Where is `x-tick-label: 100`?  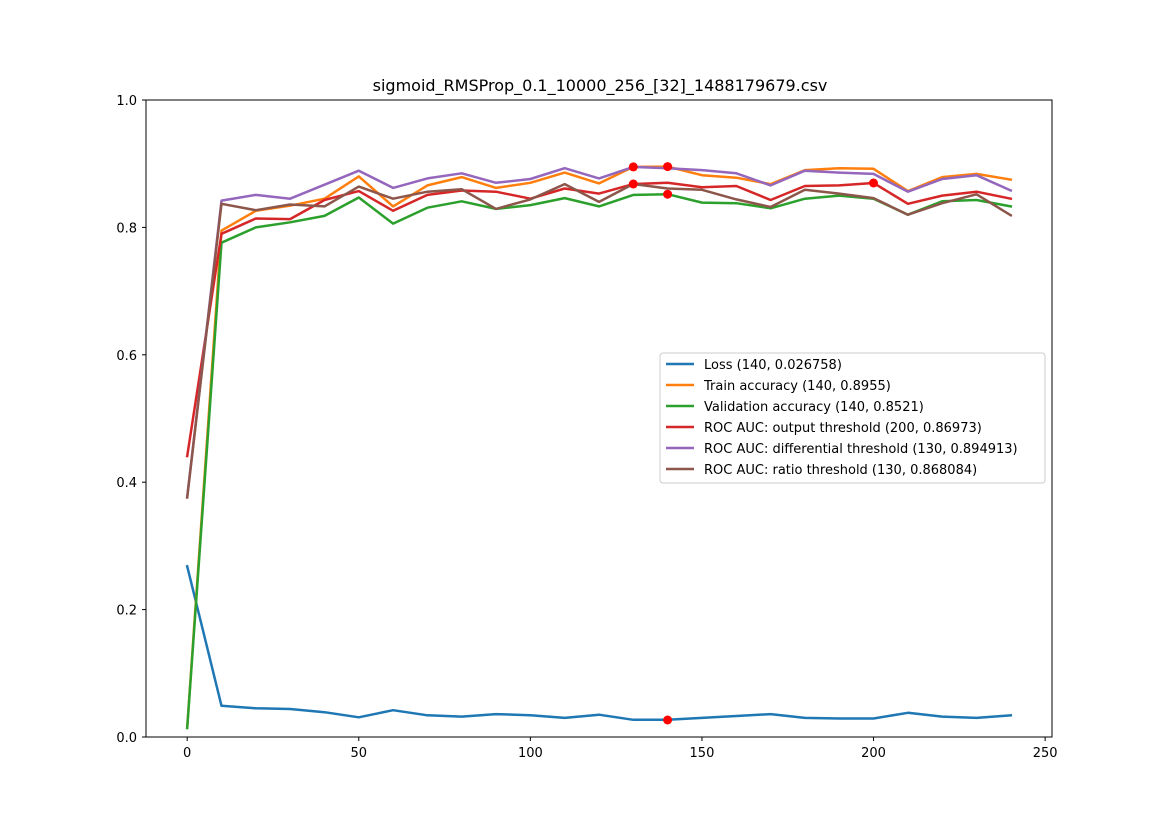
x-tick-label: 100 is located at coordinates (530, 753).